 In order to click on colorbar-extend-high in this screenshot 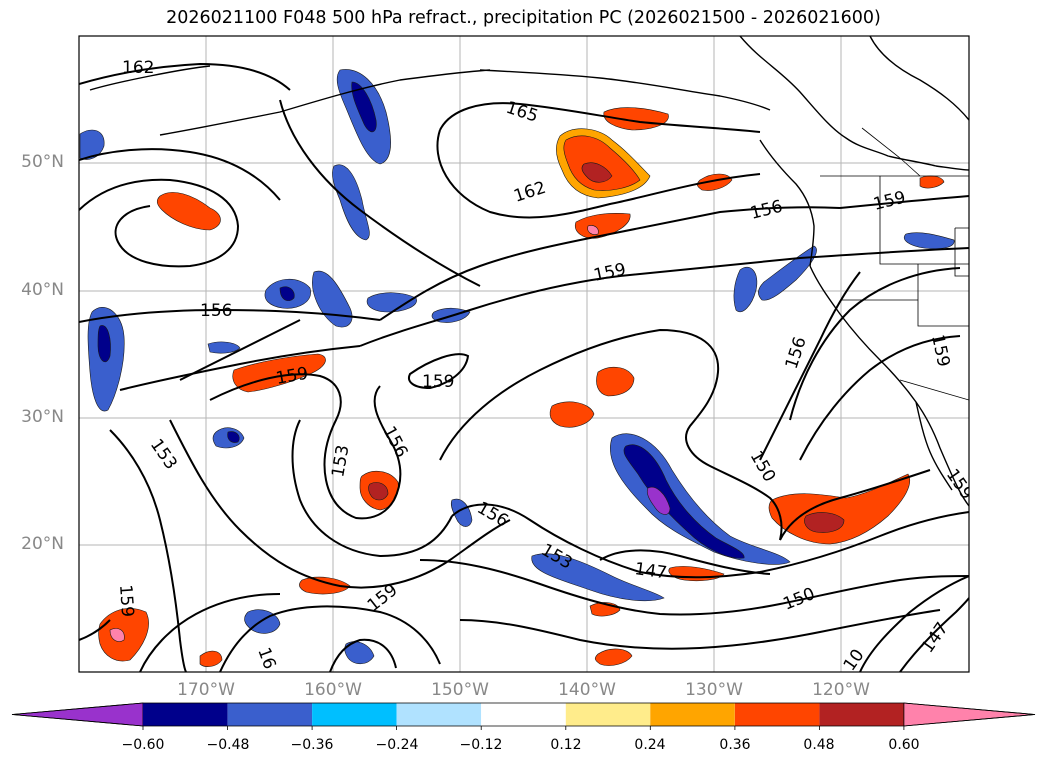, I will do `click(969, 714)`.